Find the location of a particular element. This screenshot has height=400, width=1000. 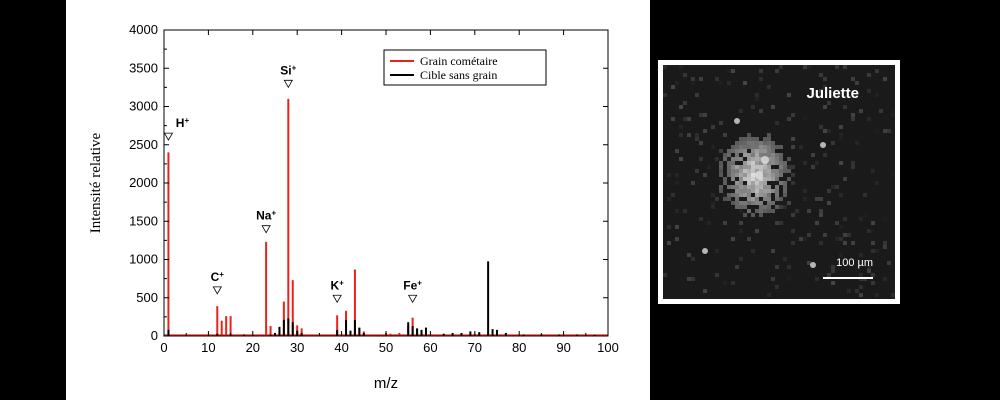

micrograph-image: Juliette 100 µm is located at coordinates (779, 182).